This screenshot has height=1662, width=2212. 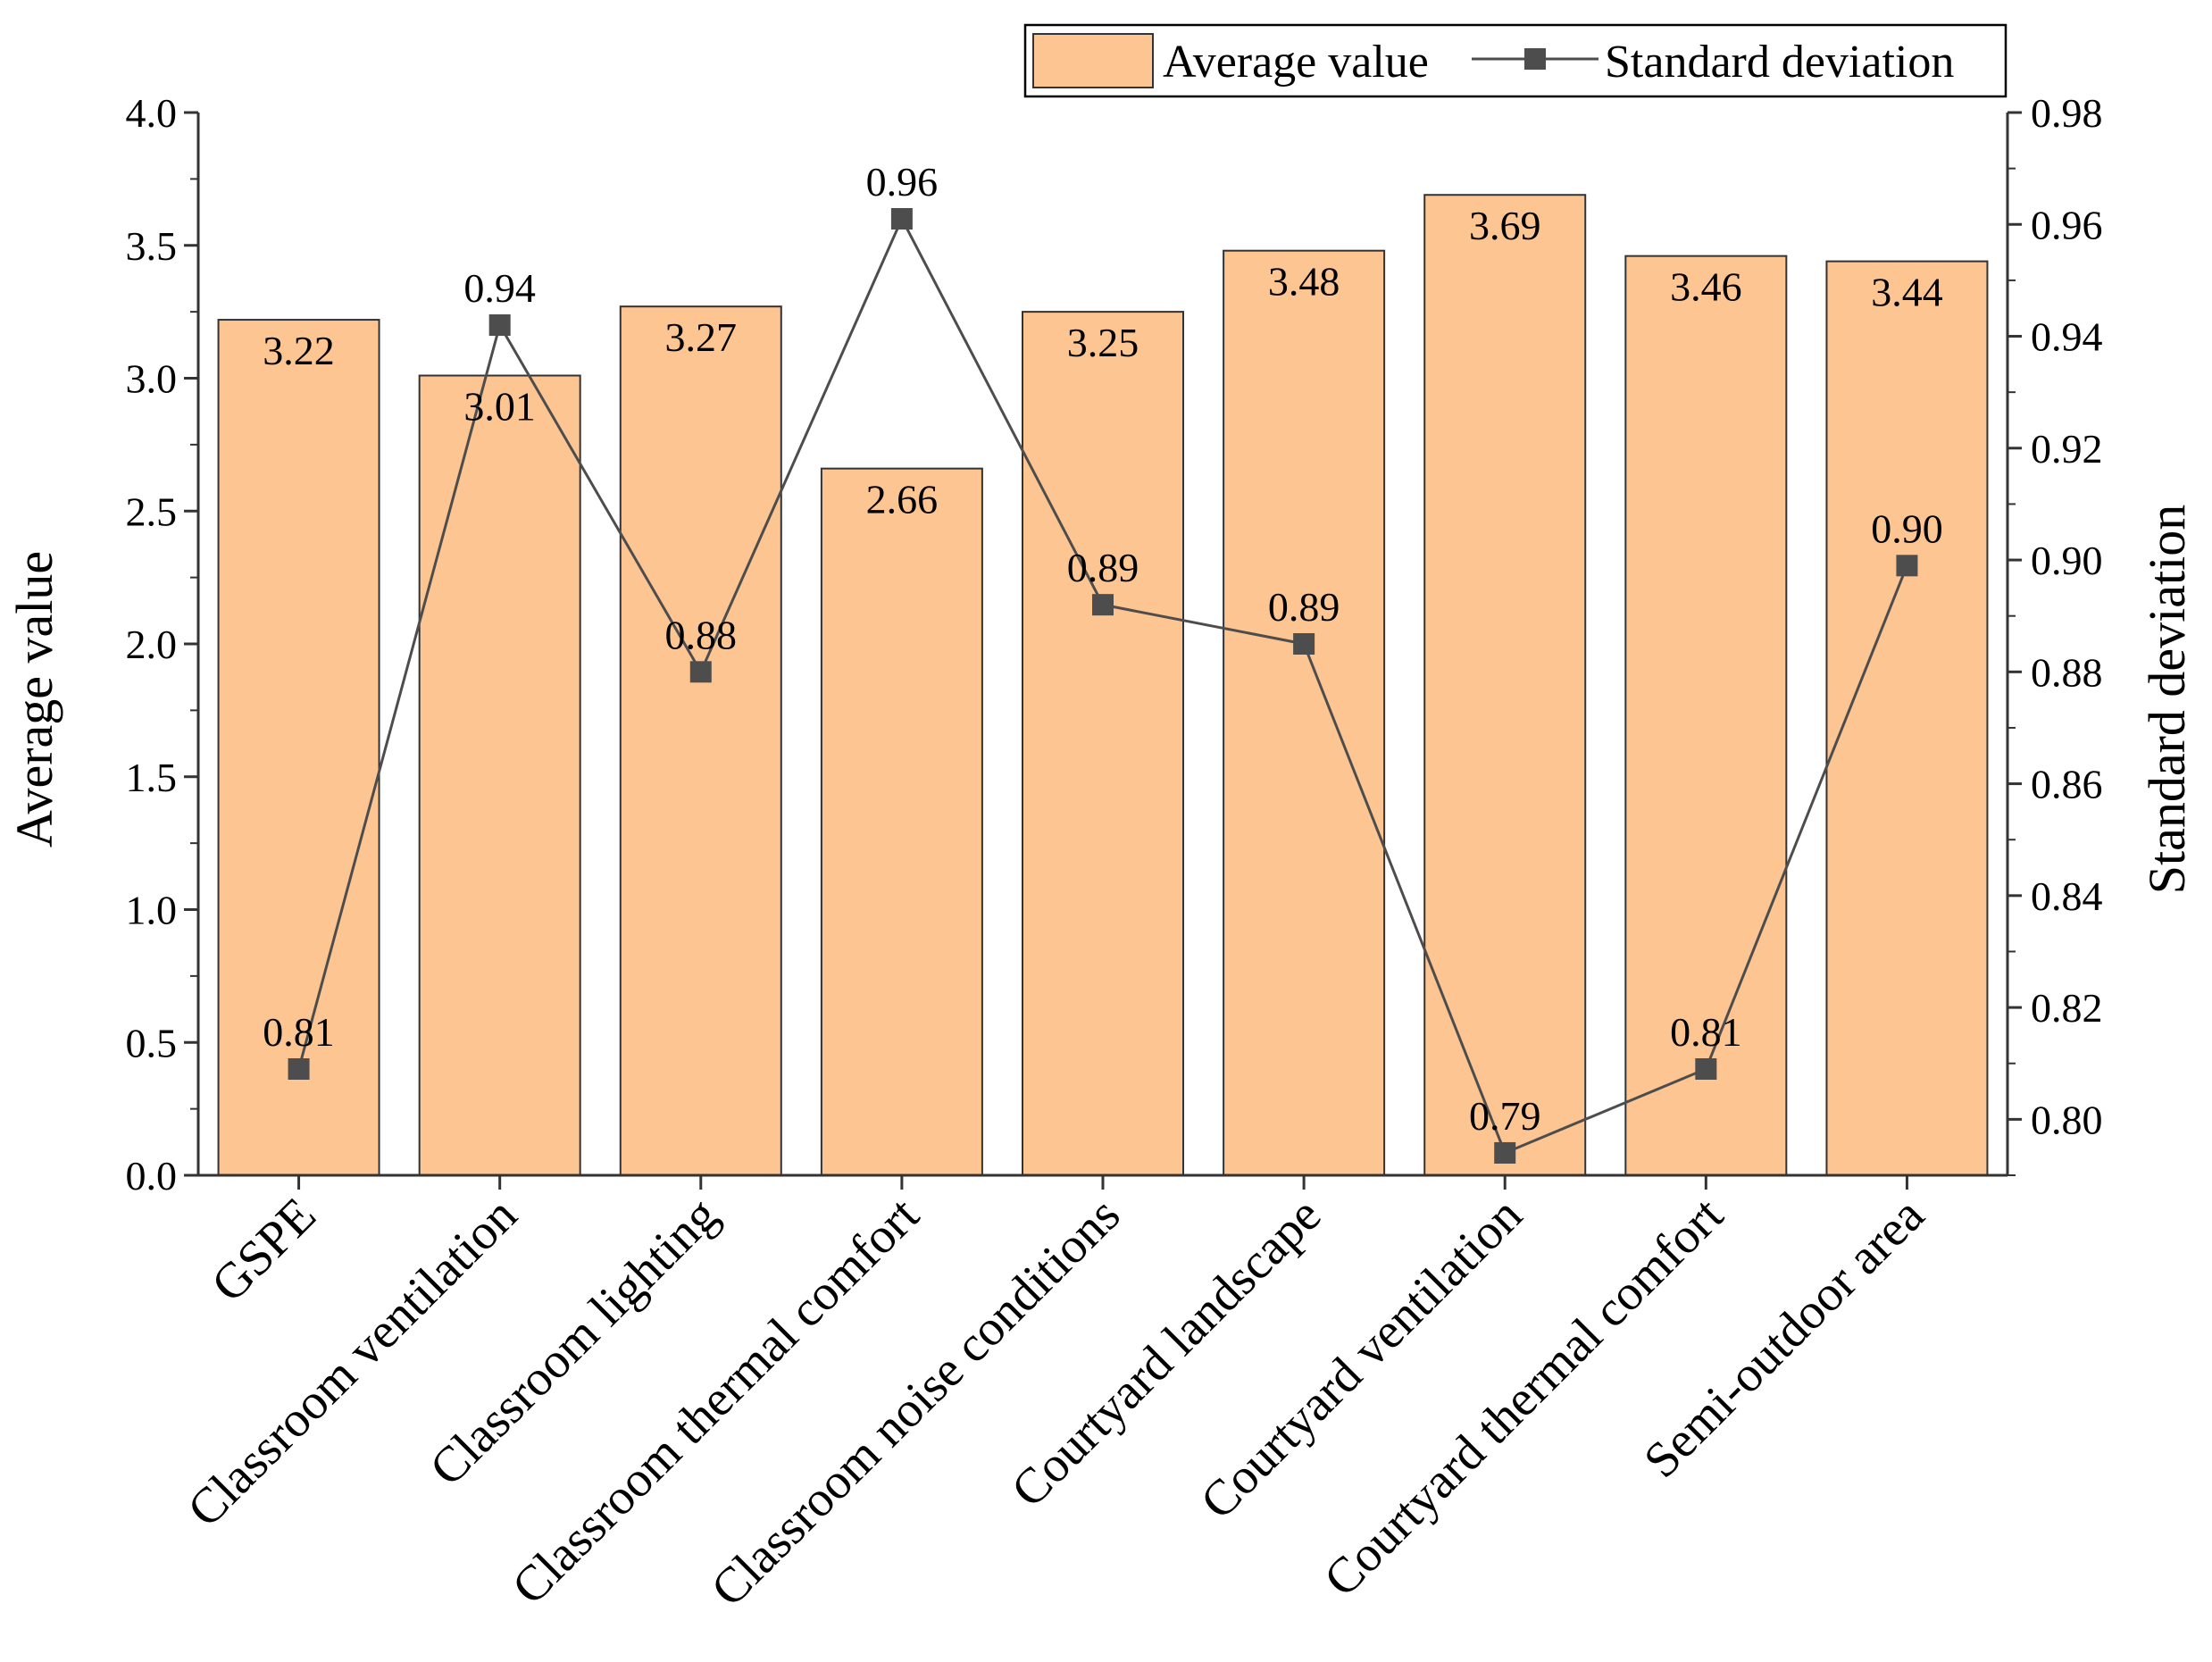 What do you see at coordinates (1535, 59) in the screenshot?
I see `legend-marker-square` at bounding box center [1535, 59].